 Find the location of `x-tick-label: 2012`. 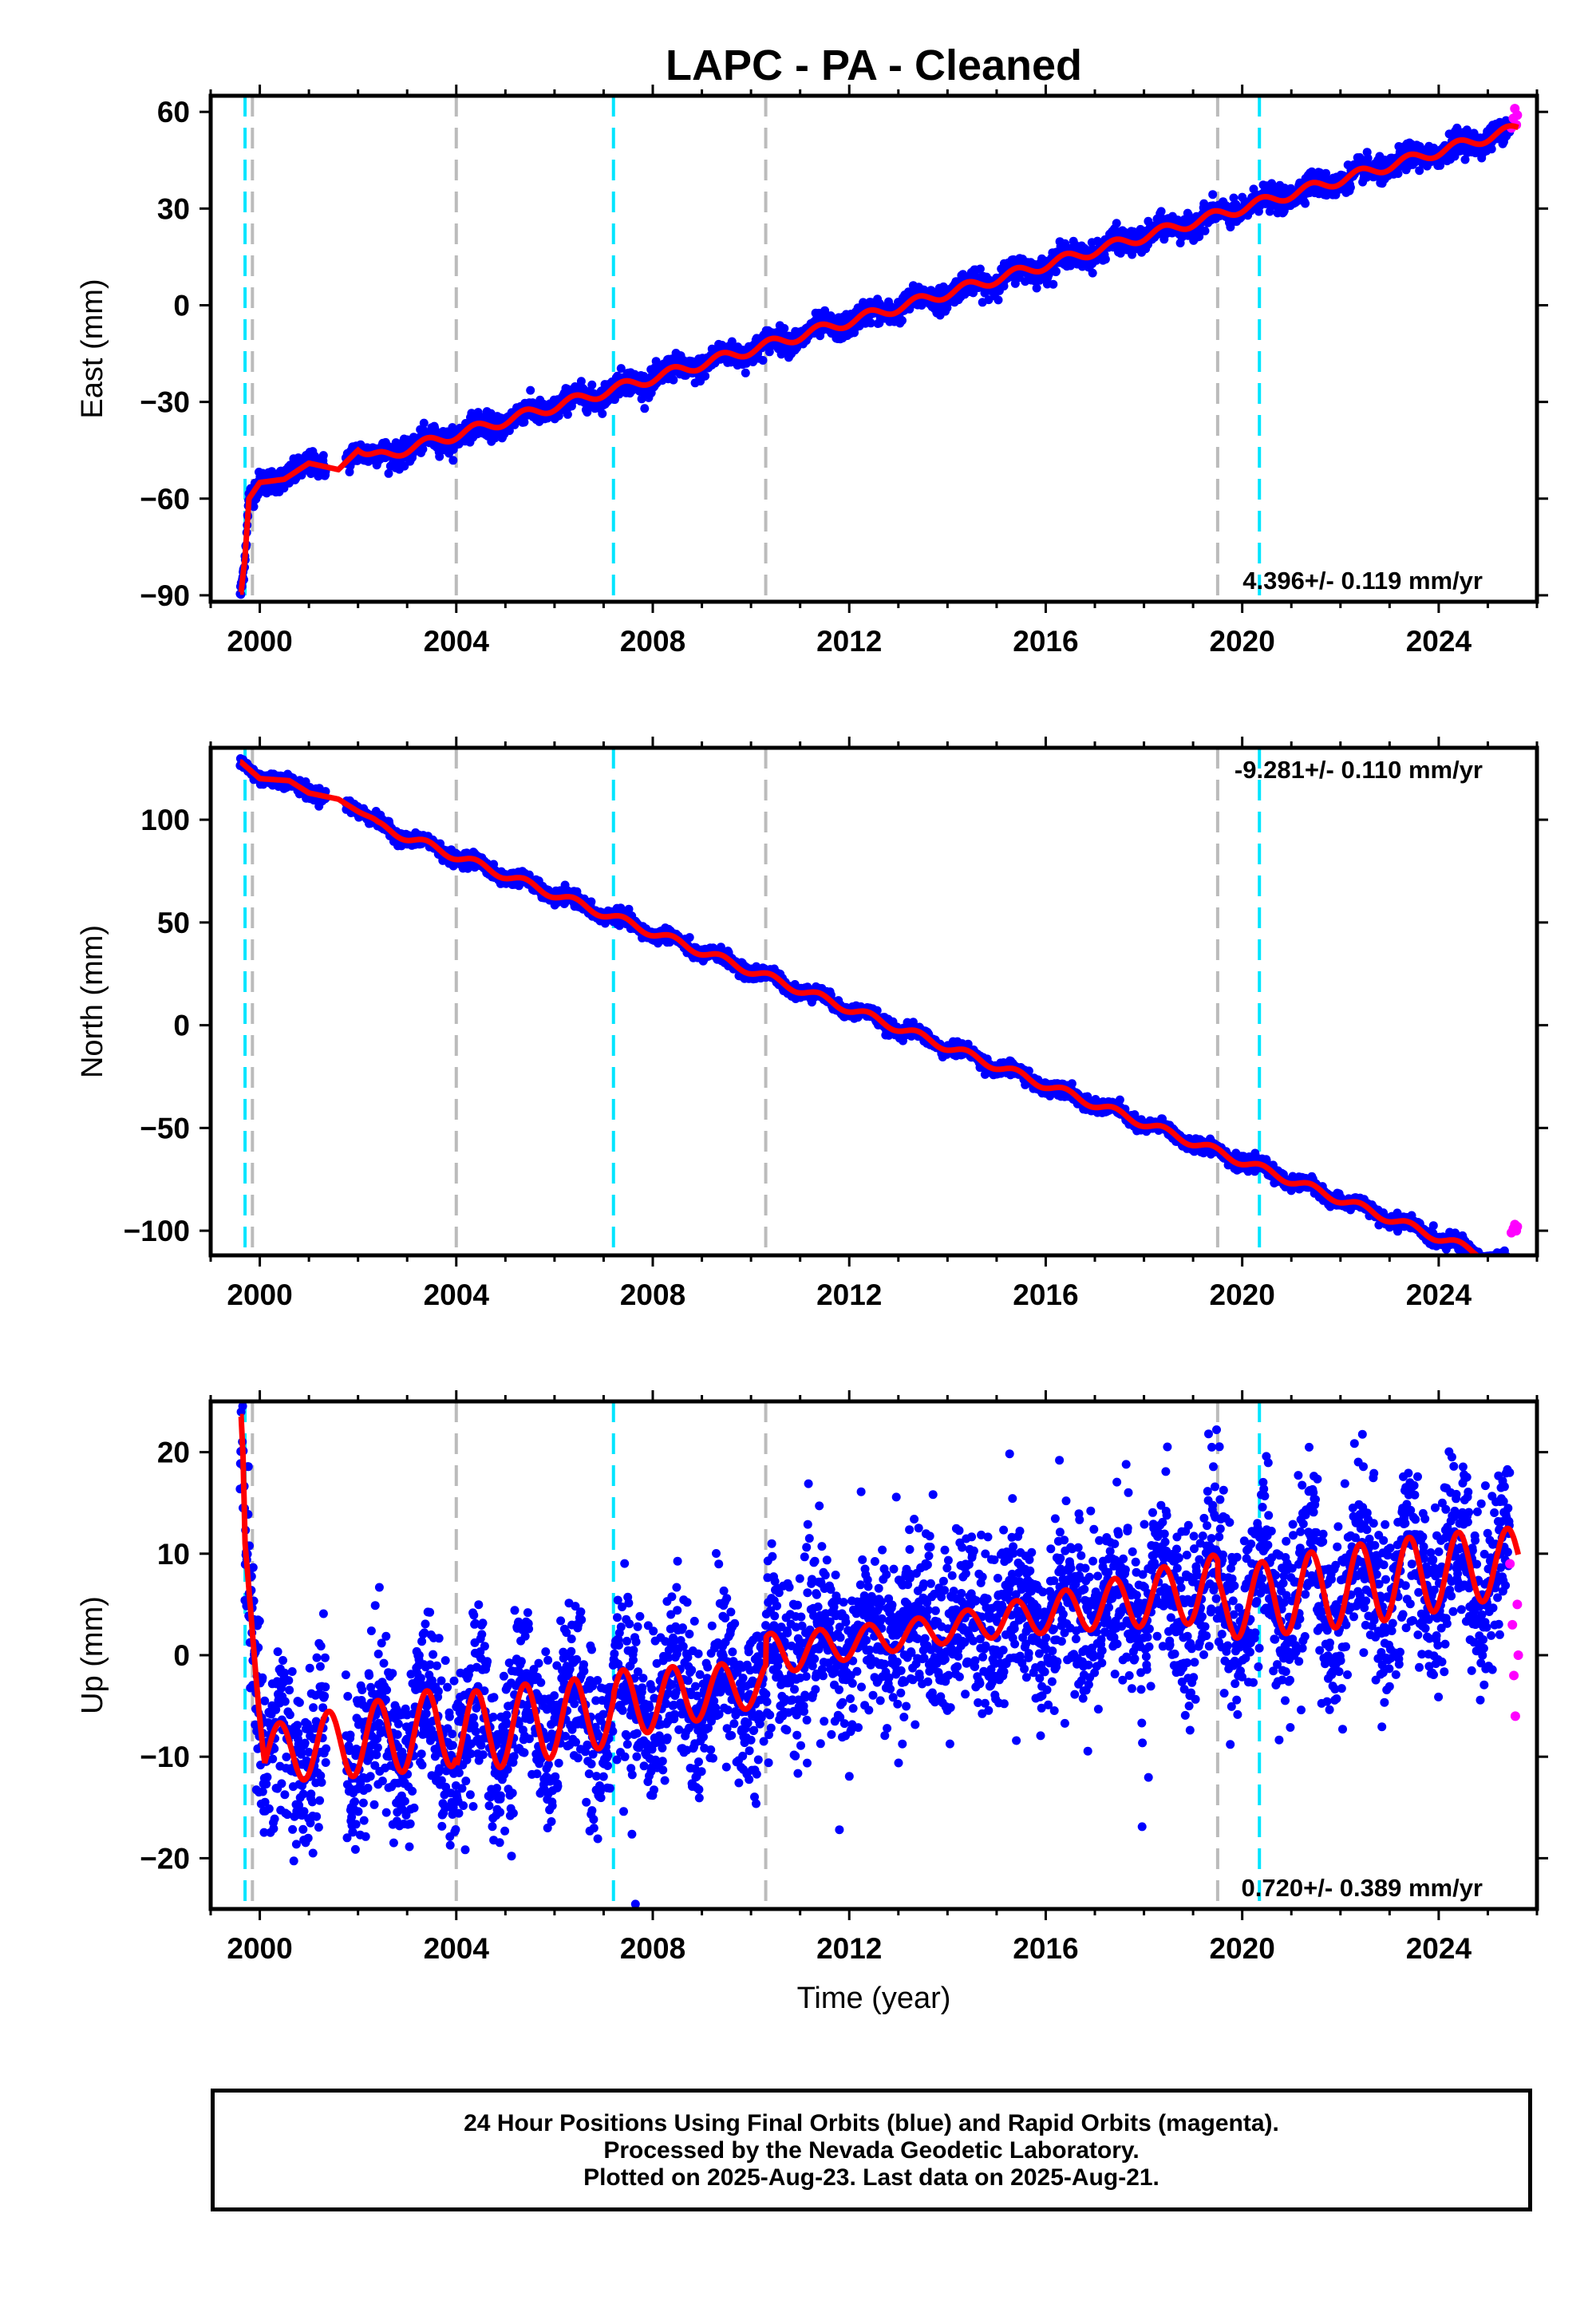

x-tick-label: 2012 is located at coordinates (849, 641).